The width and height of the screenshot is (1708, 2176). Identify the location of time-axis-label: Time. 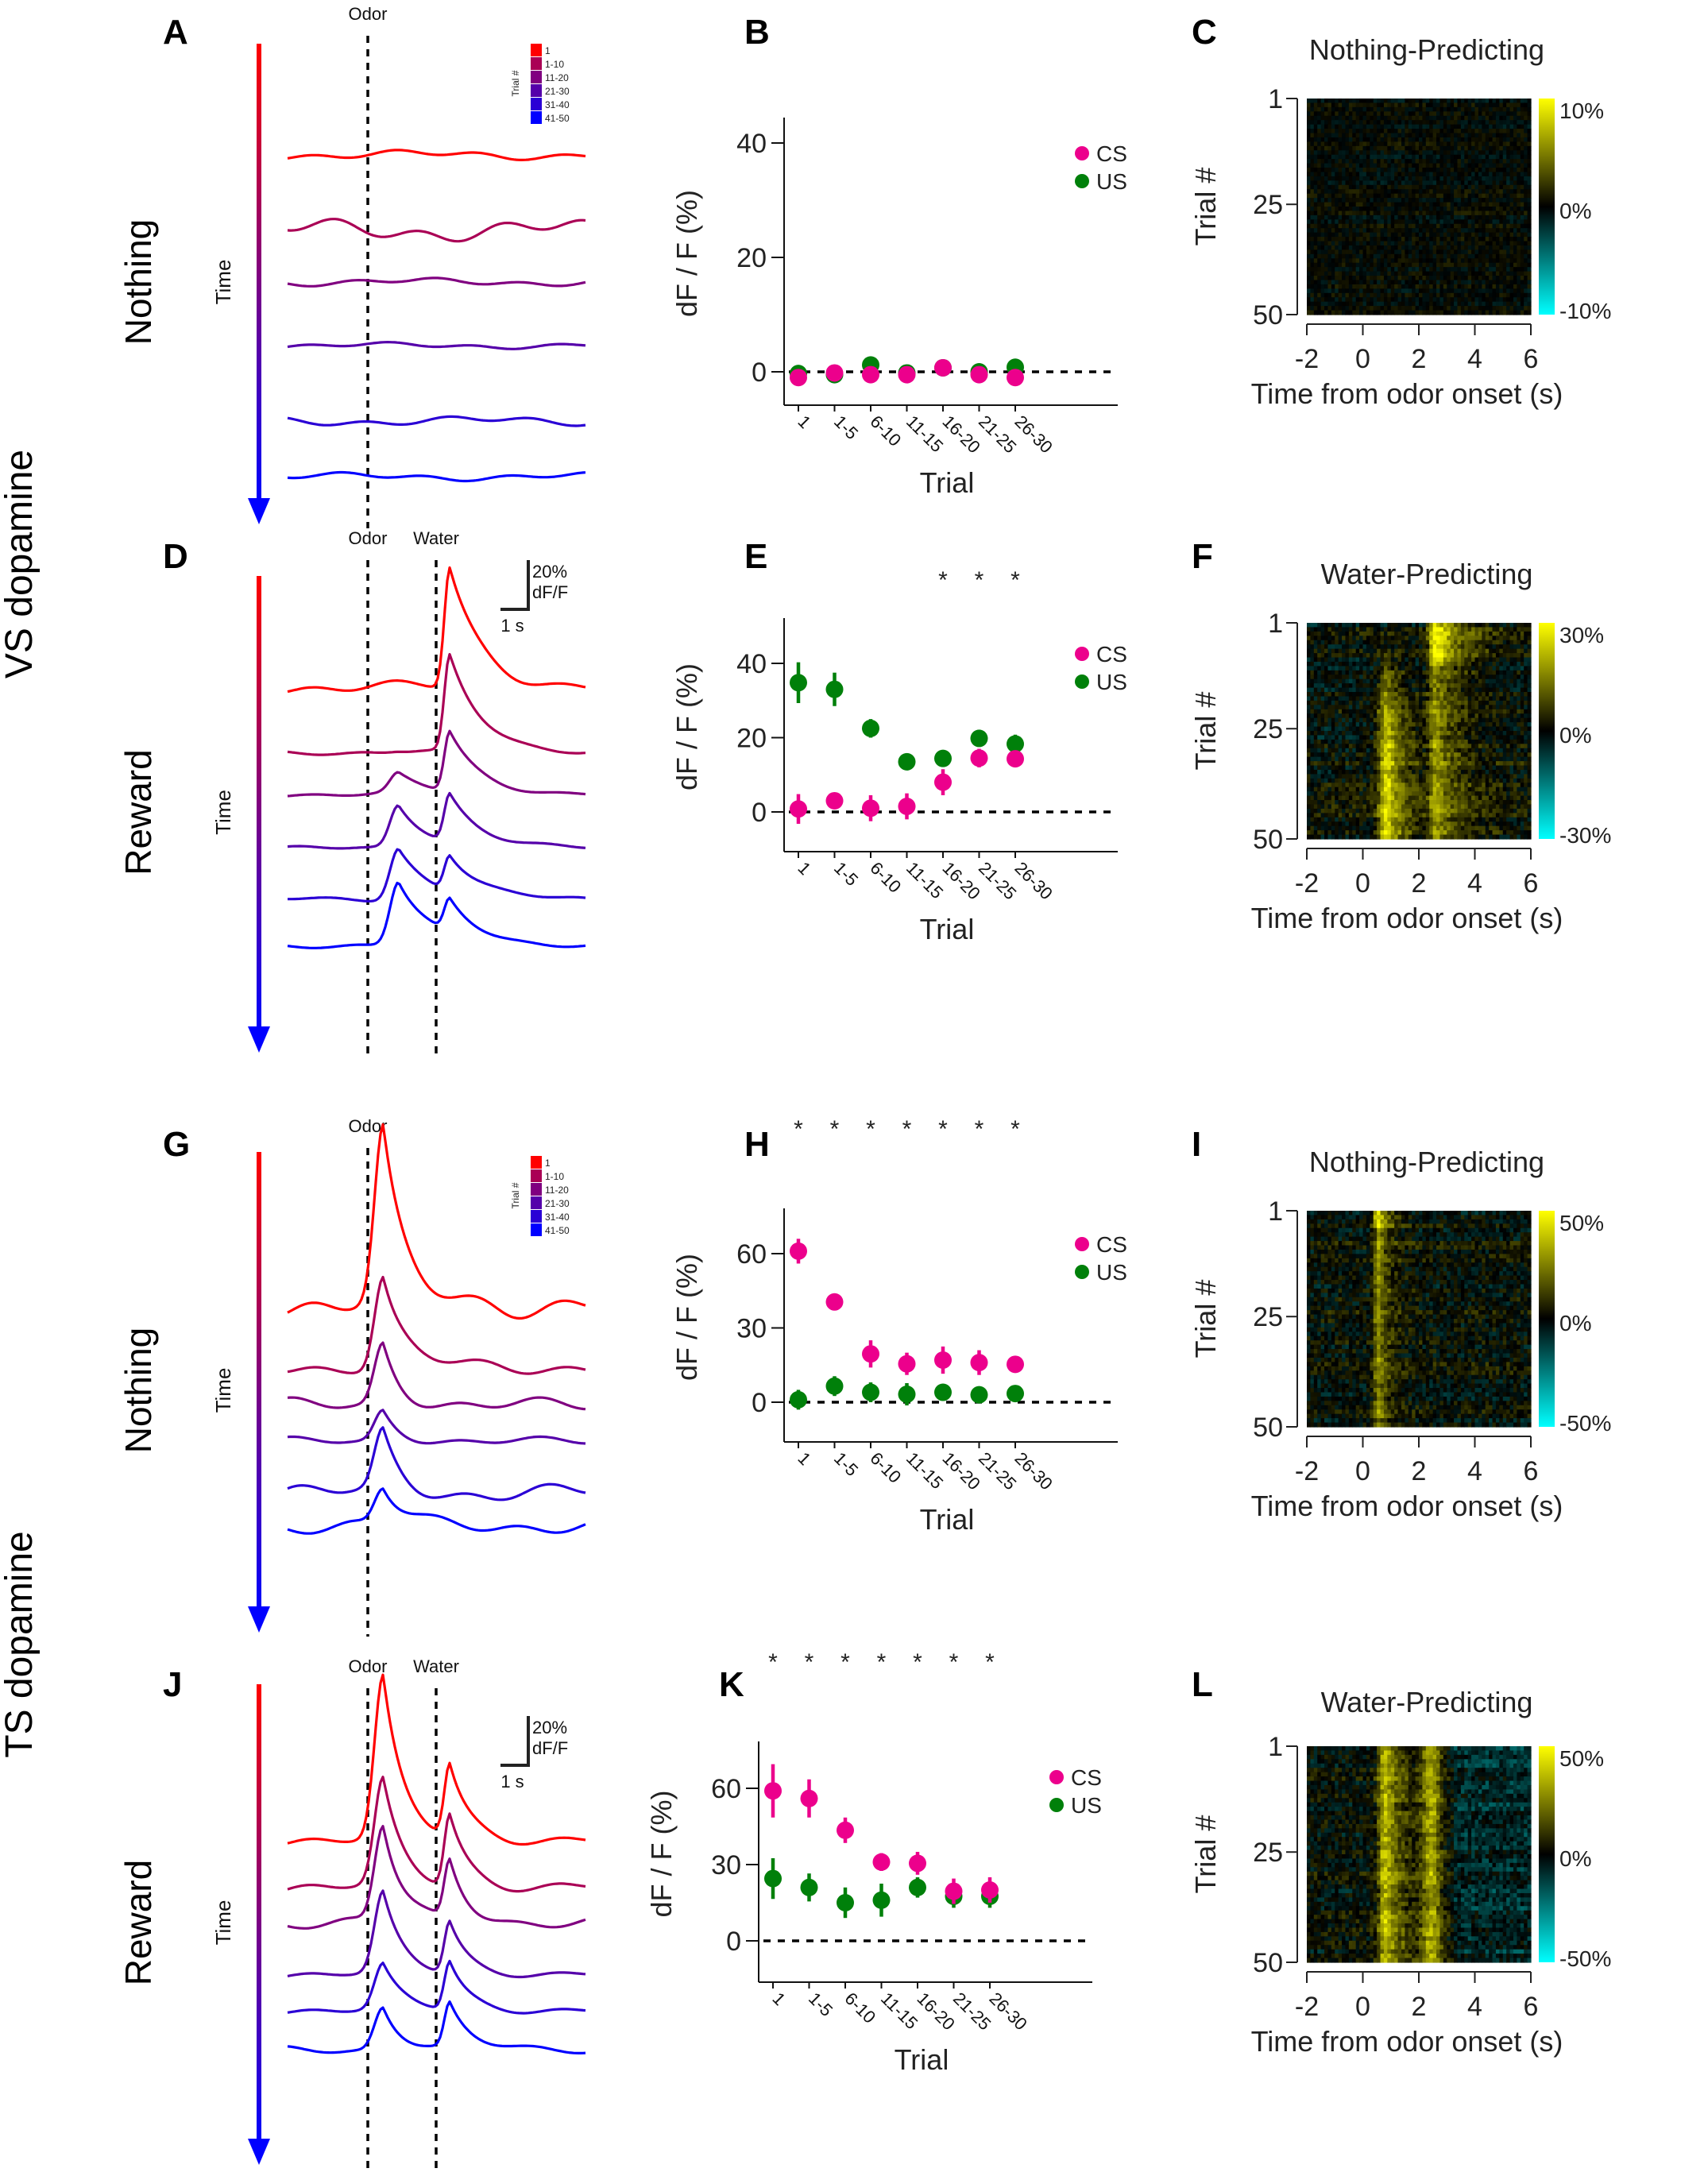
(223, 812).